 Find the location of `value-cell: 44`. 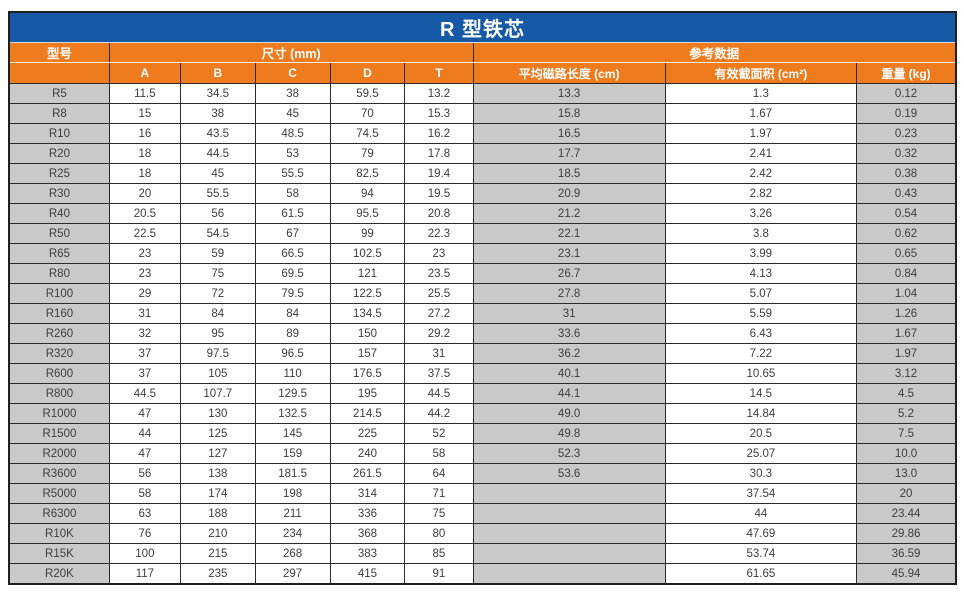

value-cell: 44 is located at coordinates (761, 513).